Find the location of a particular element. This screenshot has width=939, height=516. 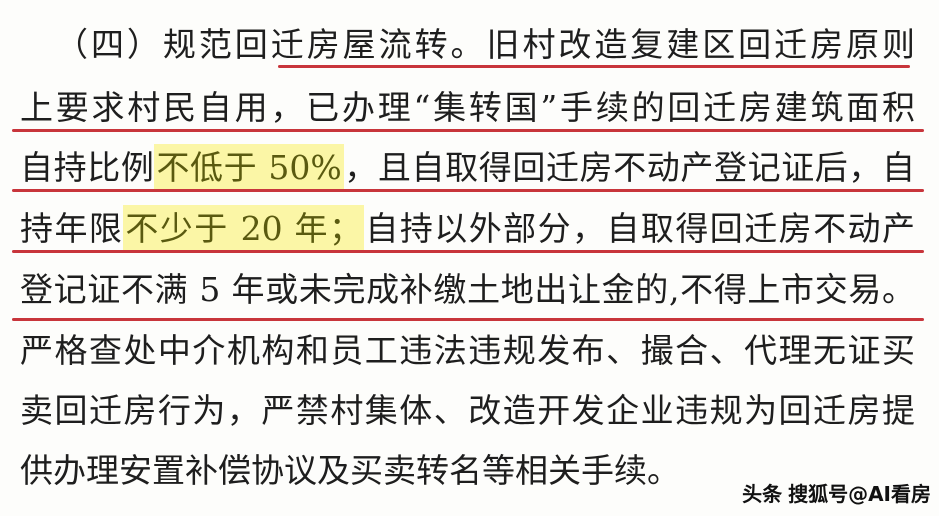

paragraph-line-5: 登记证不满 5 年或未完成补缴土地出让金的,不得上市交易。 is located at coordinates (467, 290).